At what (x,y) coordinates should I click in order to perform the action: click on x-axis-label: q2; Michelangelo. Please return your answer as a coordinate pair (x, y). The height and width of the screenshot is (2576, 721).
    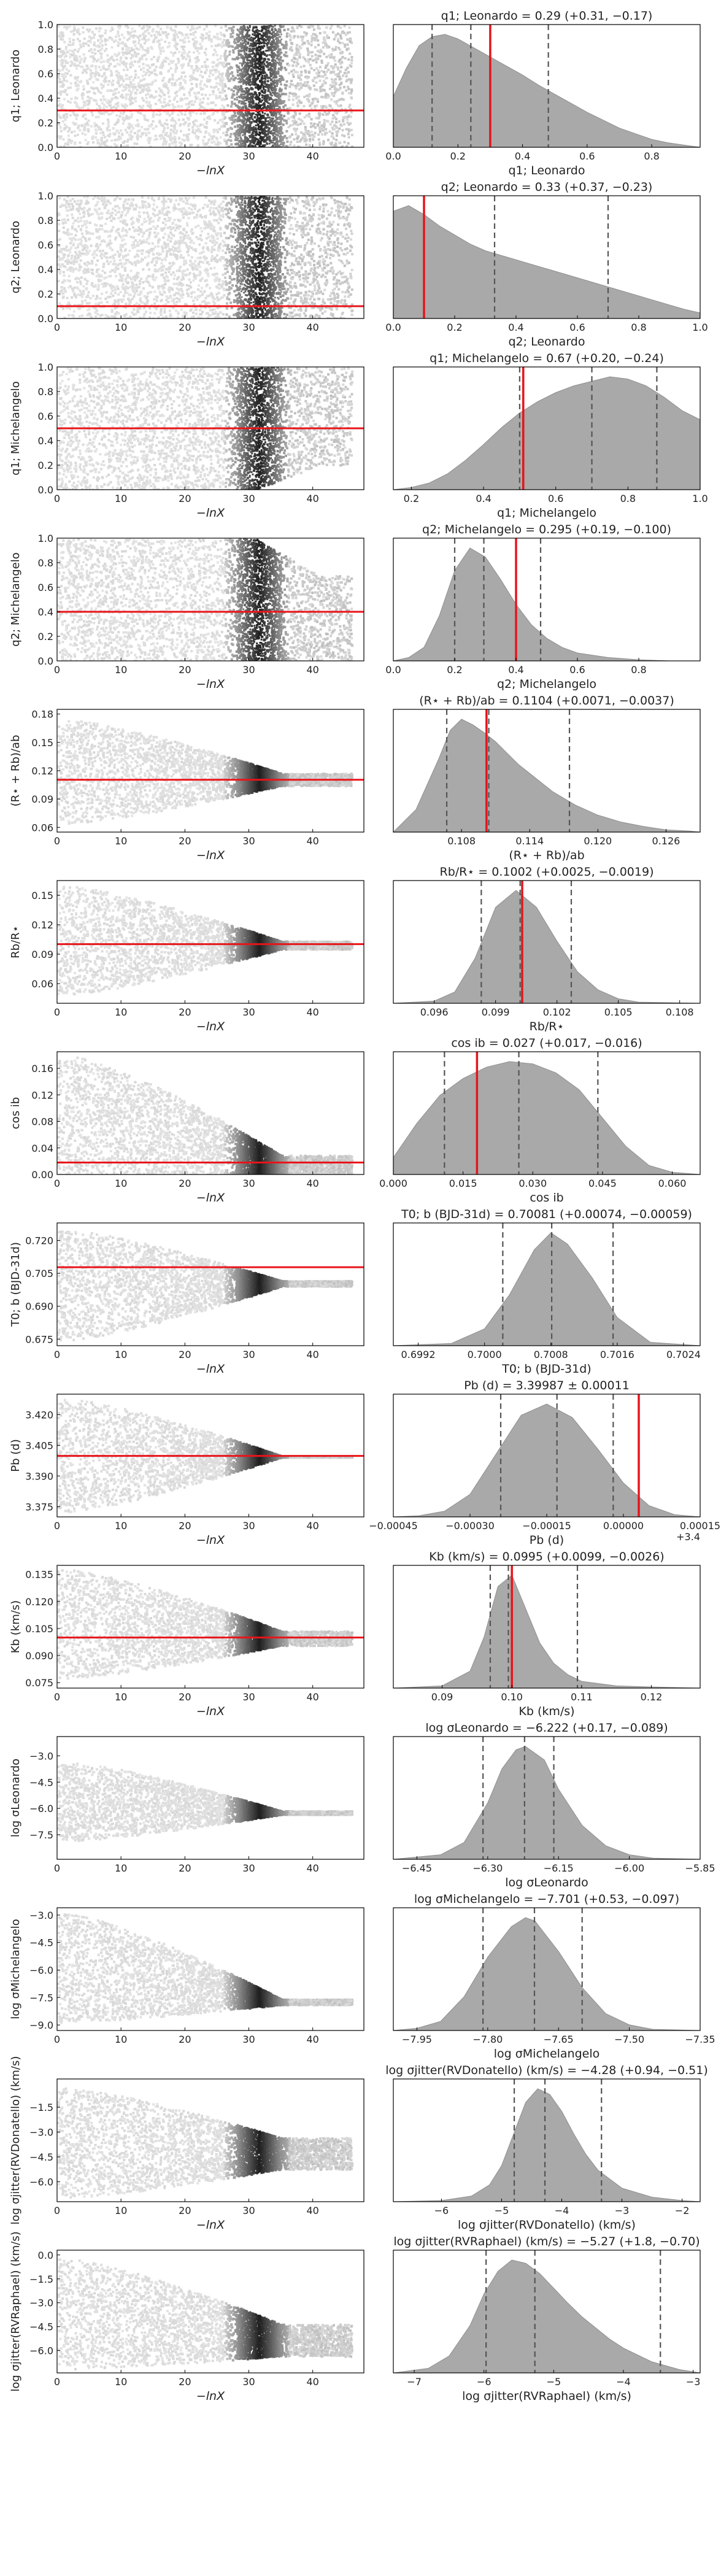
    Looking at the image, I should click on (546, 684).